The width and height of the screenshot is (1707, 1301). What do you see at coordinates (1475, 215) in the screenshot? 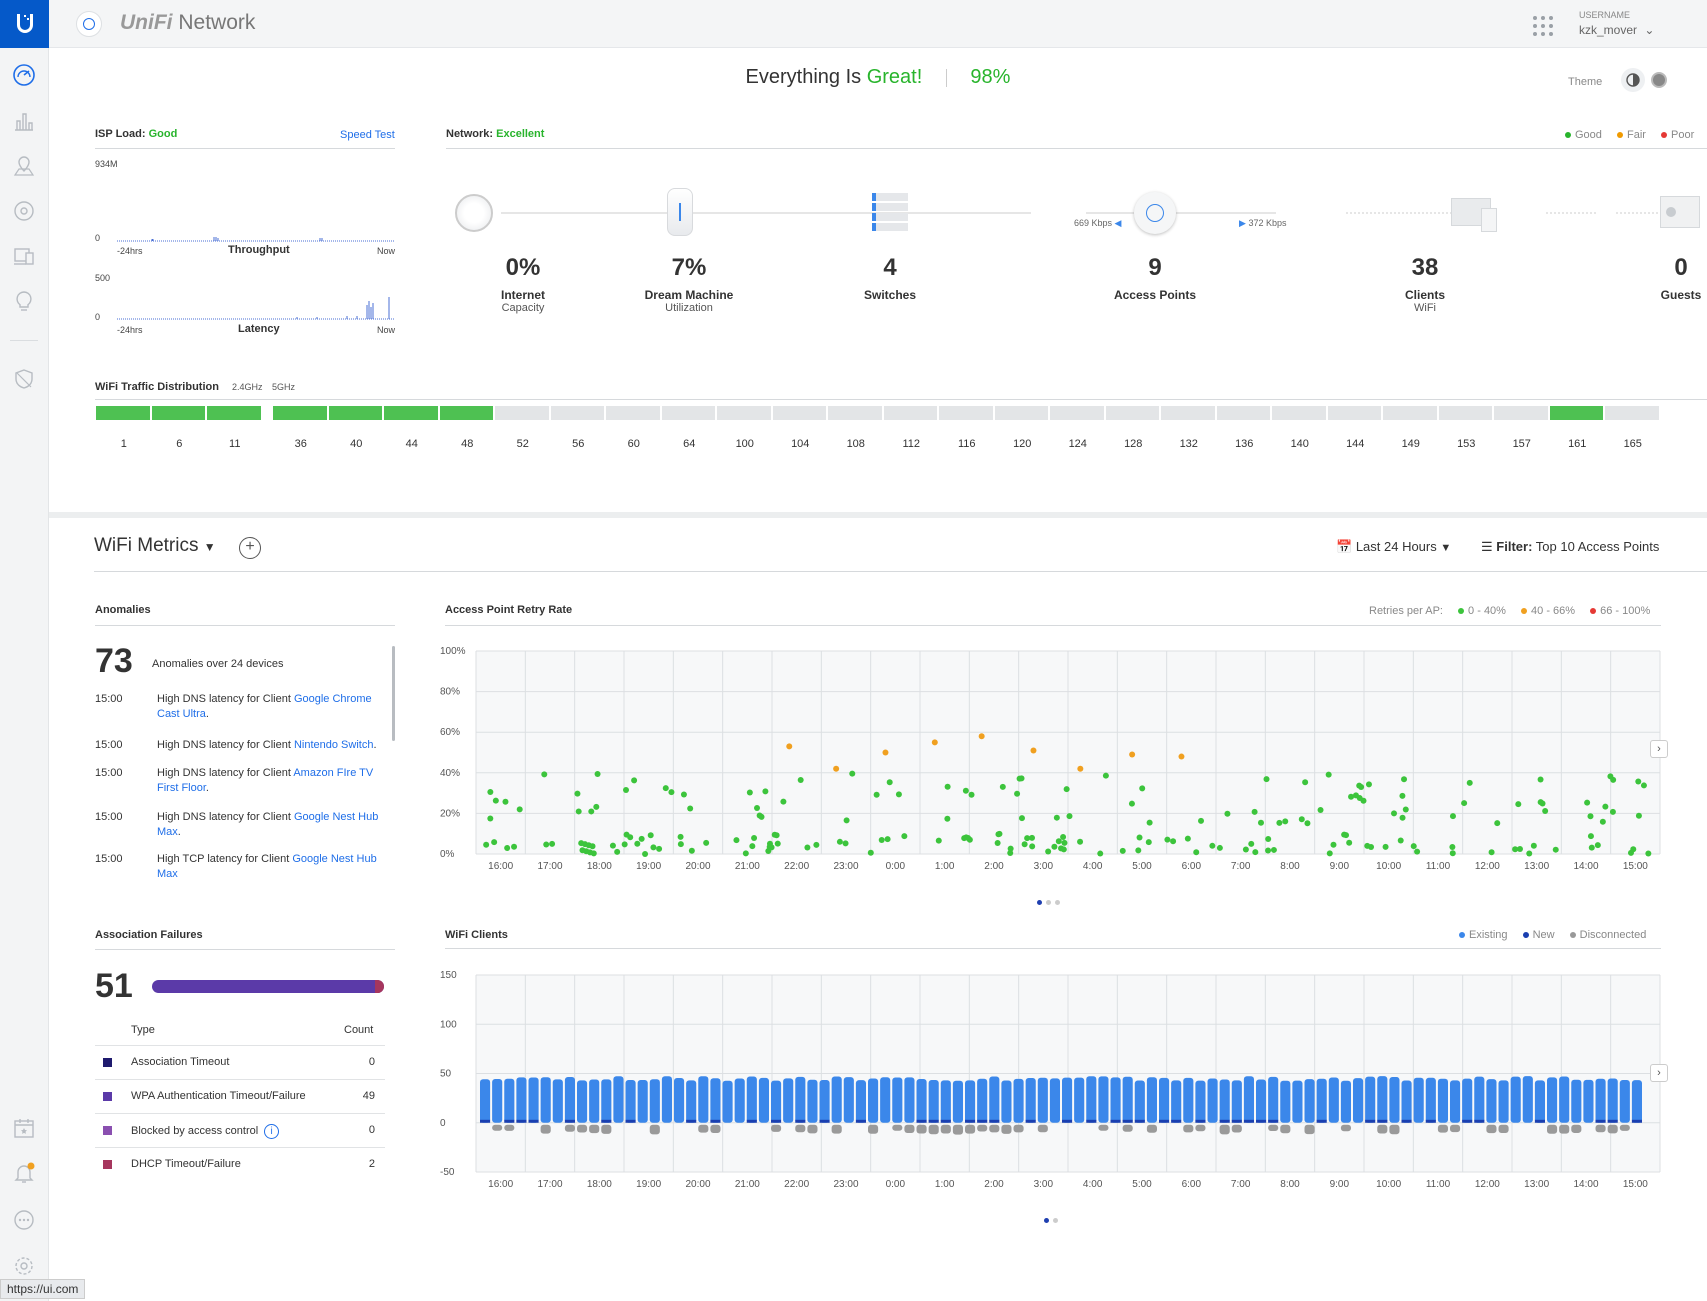
I see `wifi-clients-devices-icon` at bounding box center [1475, 215].